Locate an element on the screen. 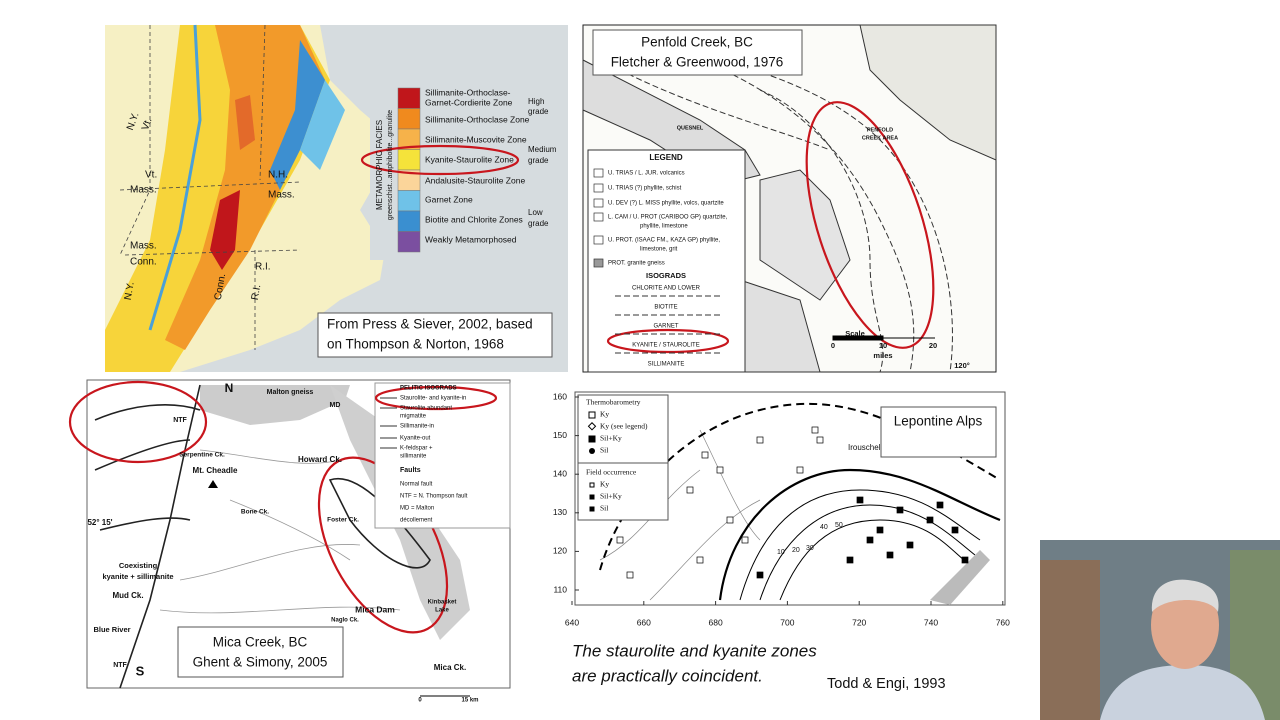  legend-text: phyllite, limestone is located at coordinates (664, 227).